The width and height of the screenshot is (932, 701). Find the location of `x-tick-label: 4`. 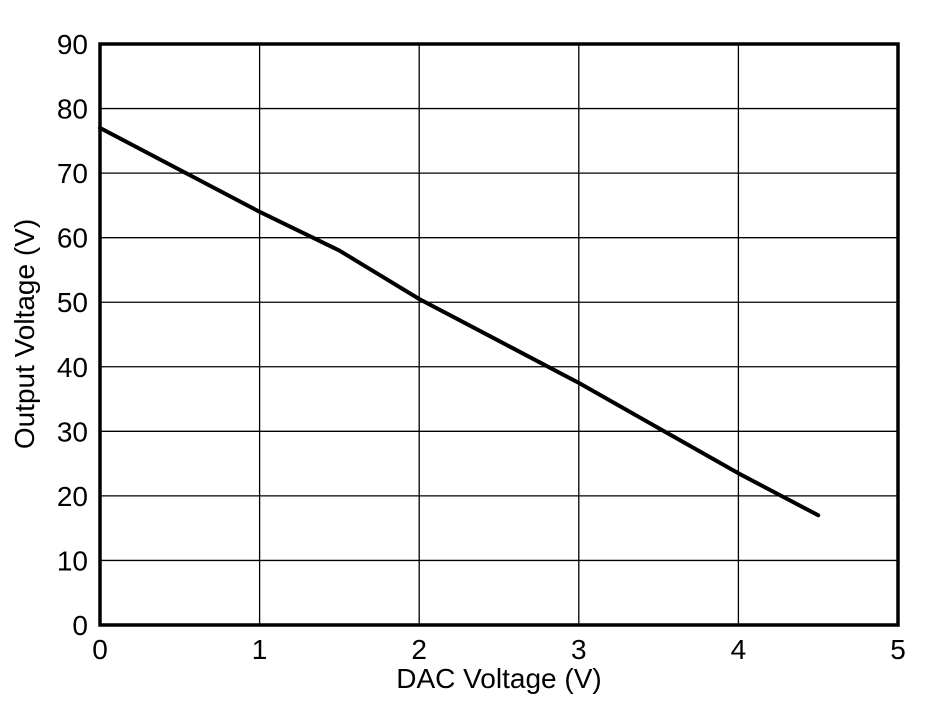

x-tick-label: 4 is located at coordinates (739, 649).